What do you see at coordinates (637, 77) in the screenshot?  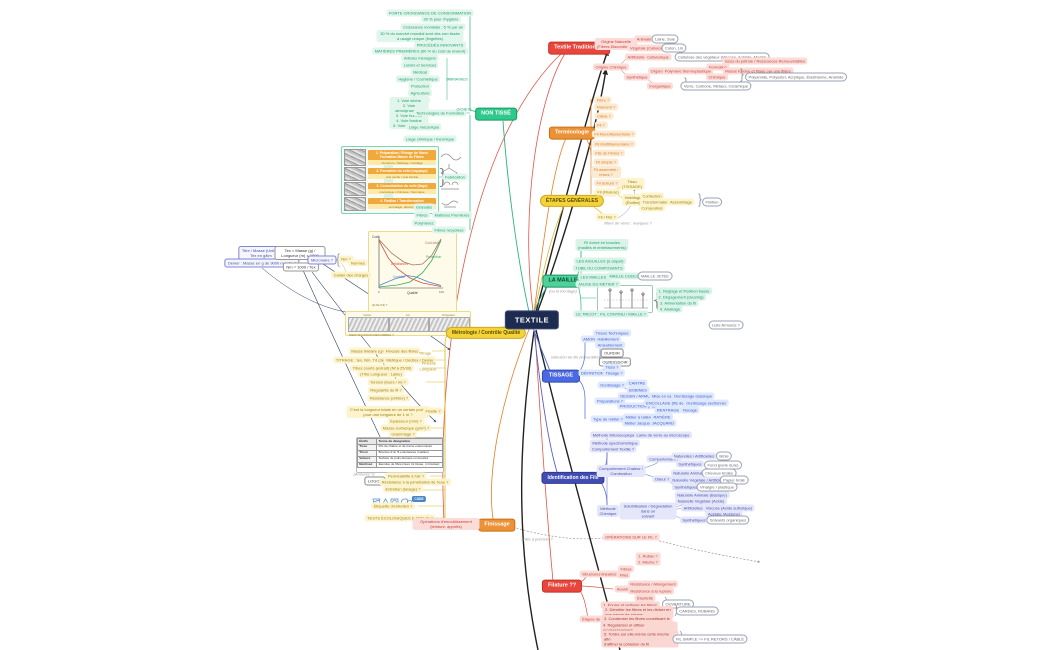 I see `mindmap-node-pill: Synthétique` at bounding box center [637, 77].